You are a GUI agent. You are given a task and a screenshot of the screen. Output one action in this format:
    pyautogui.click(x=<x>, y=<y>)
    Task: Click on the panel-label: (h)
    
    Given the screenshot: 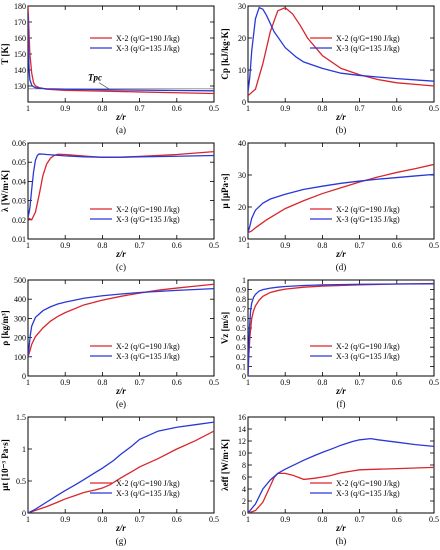 What is the action you would take?
    pyautogui.click(x=341, y=541)
    